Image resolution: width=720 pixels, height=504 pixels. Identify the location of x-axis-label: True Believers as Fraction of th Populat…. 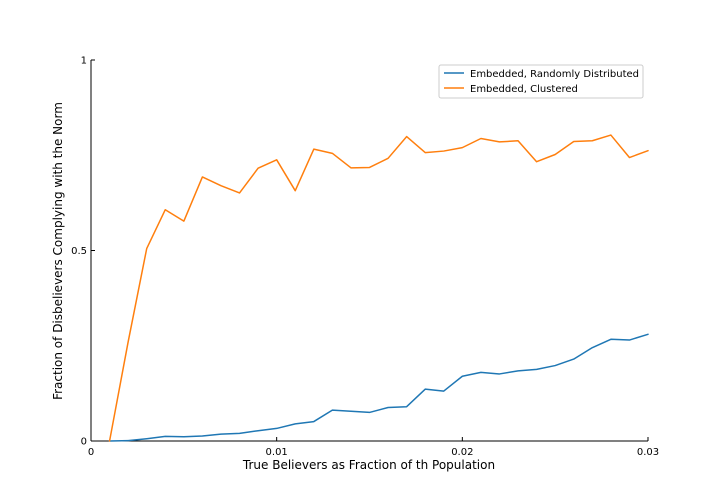
(368, 465).